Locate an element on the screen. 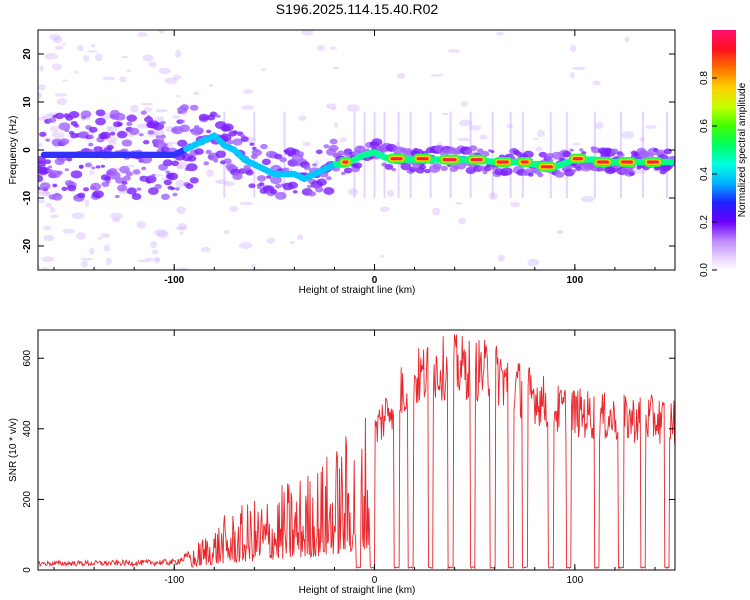  top-x-tick-label: 100 is located at coordinates (574, 280).